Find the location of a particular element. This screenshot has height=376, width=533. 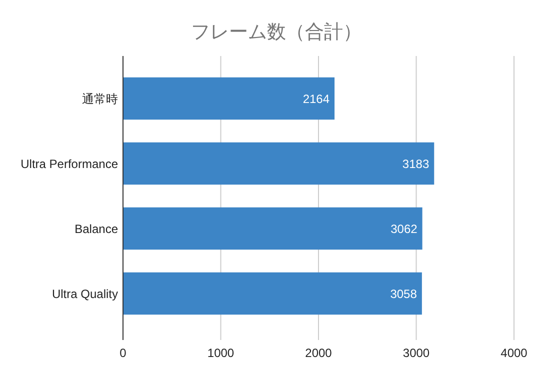

data-label: 3062 is located at coordinates (404, 229).